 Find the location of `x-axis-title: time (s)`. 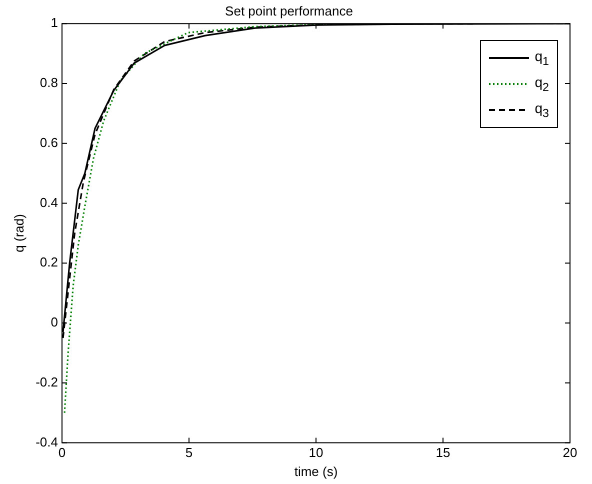

x-axis-title: time (s) is located at coordinates (316, 471).